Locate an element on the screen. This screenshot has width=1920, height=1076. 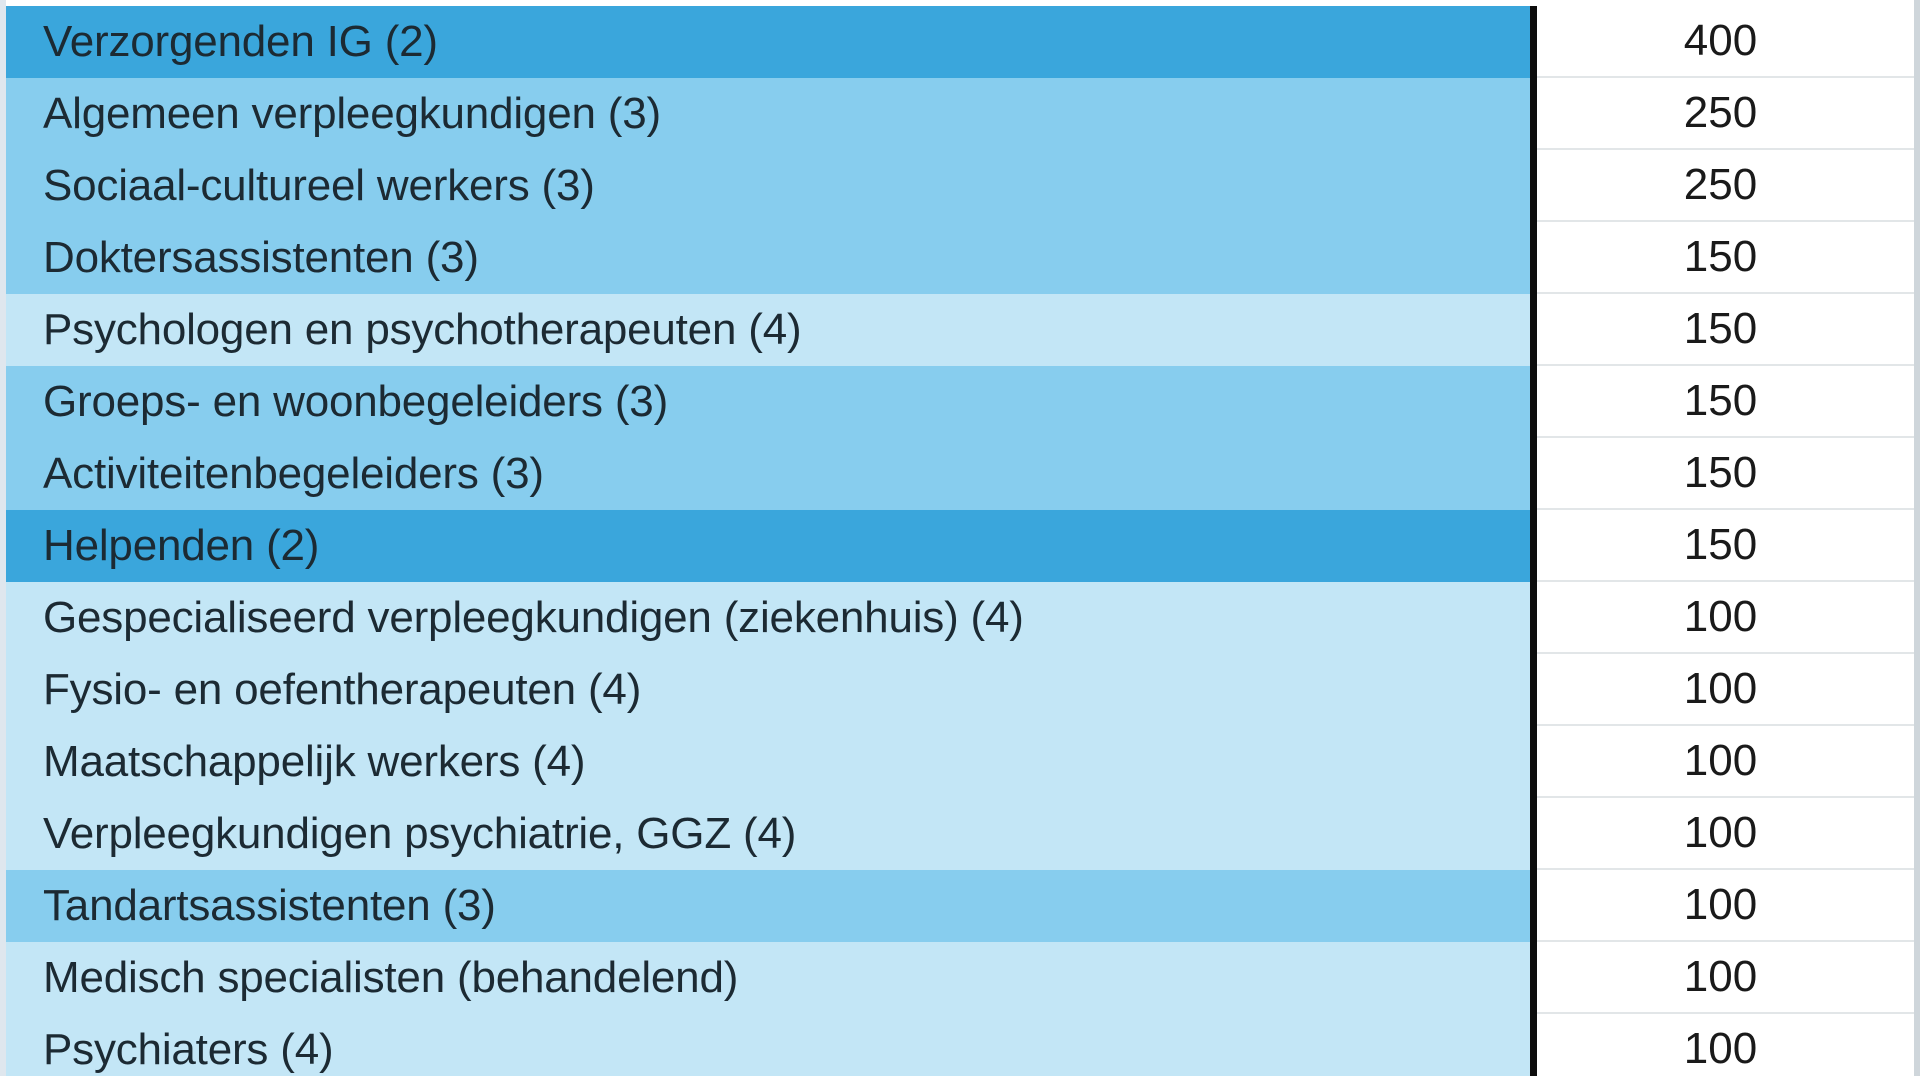
table-row: Algemeen verpleegkundigen (3) 250 is located at coordinates (960, 114).